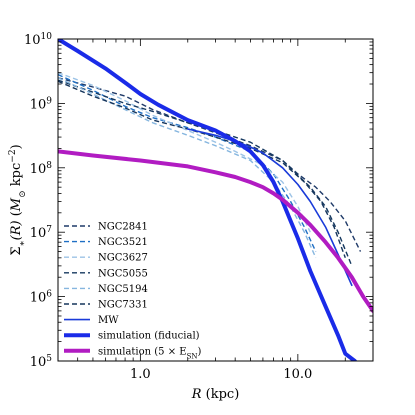  I want to click on y-axis-label: Σ∗(R) (M⊙ kpc−2), so click(18, 199).